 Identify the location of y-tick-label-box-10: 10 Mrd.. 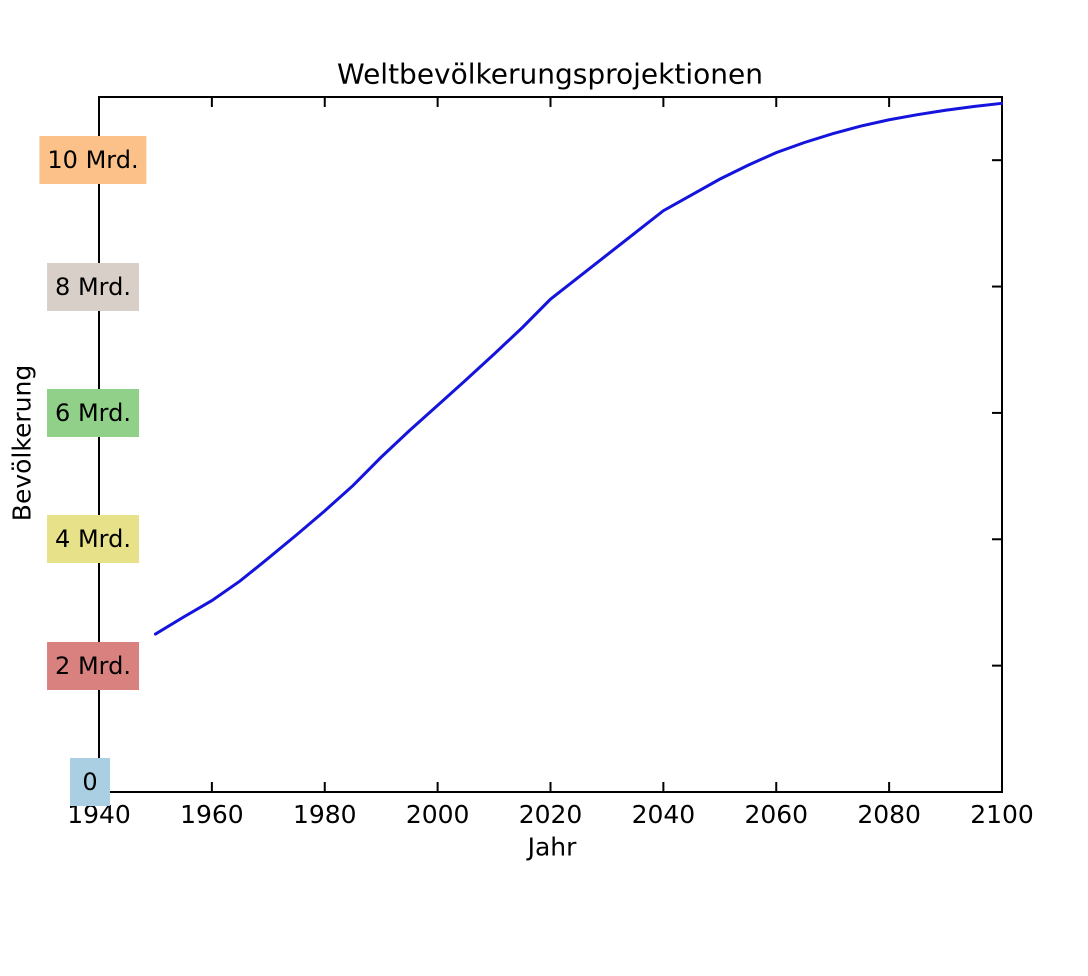
(93, 160).